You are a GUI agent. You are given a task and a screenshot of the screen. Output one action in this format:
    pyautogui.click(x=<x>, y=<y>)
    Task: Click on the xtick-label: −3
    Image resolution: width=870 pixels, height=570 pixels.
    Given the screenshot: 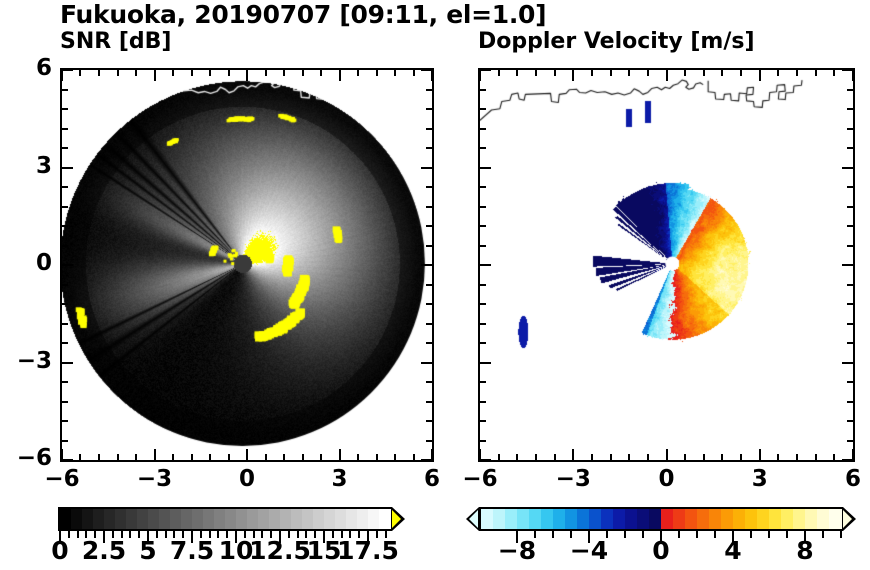 What is the action you would take?
    pyautogui.click(x=154, y=479)
    